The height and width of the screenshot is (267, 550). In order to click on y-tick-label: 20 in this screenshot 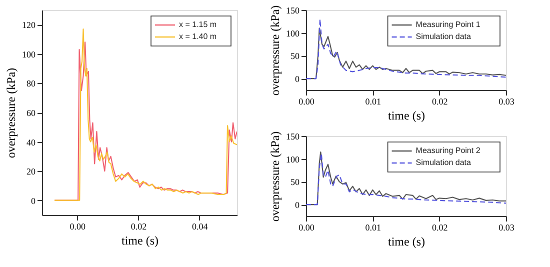, I will do `click(31, 171)`.